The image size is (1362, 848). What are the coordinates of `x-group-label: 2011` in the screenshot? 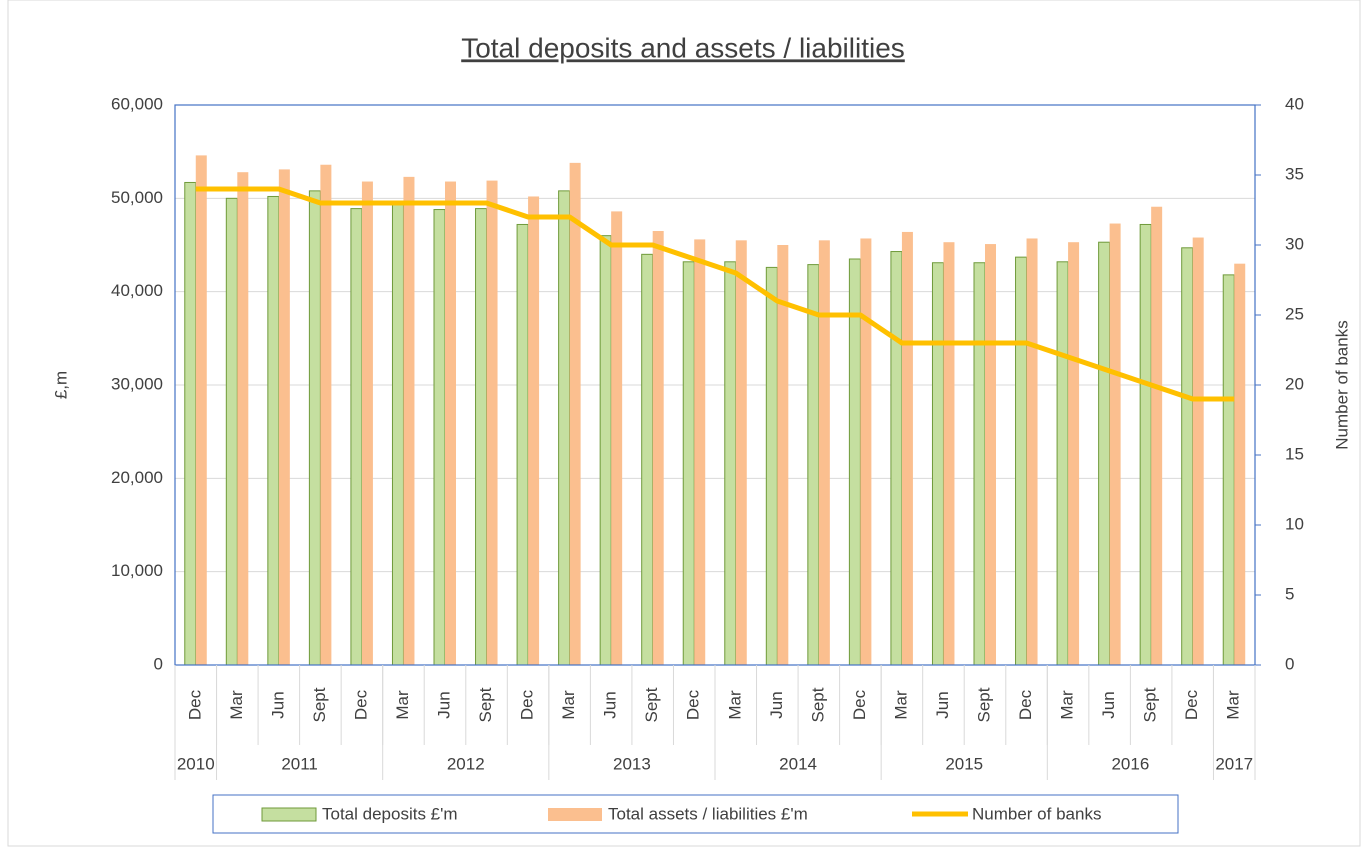 It's located at (299, 763).